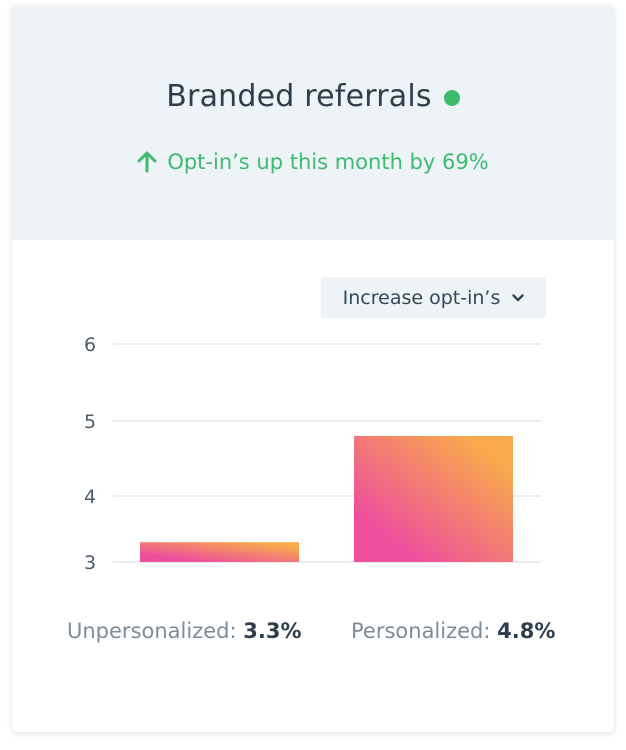 The width and height of the screenshot is (626, 750). Describe the element at coordinates (147, 162) in the screenshot. I see `arrow-up-icon` at that location.